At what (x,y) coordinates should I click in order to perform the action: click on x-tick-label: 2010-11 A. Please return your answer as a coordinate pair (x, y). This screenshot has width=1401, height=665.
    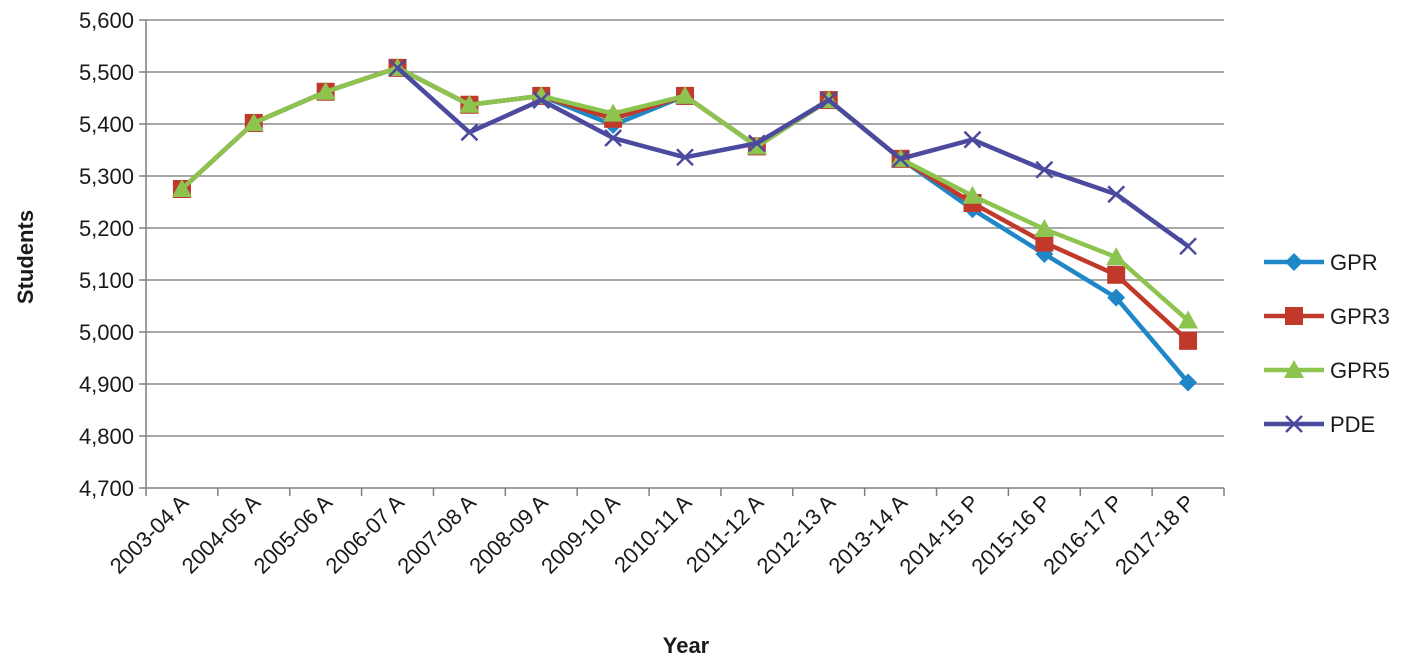
    Looking at the image, I should click on (653, 534).